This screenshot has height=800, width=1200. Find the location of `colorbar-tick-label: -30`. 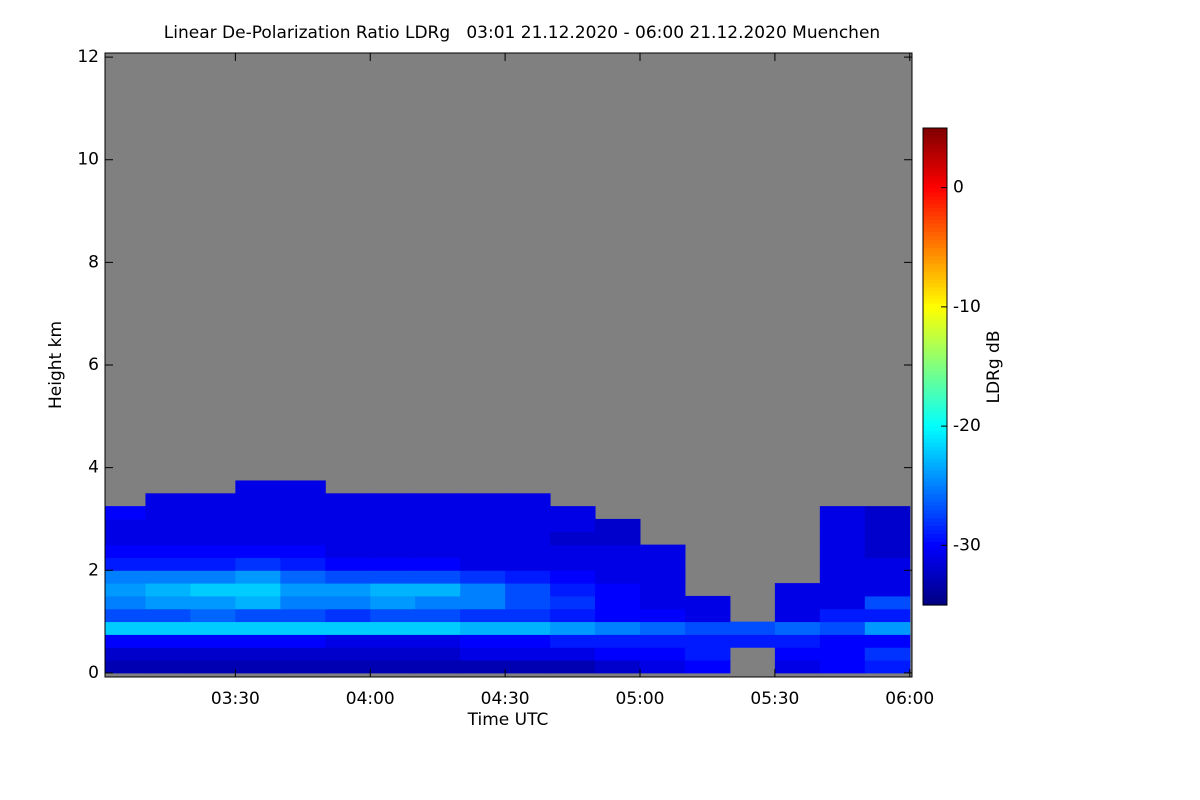

colorbar-tick-label: -30 is located at coordinates (967, 545).